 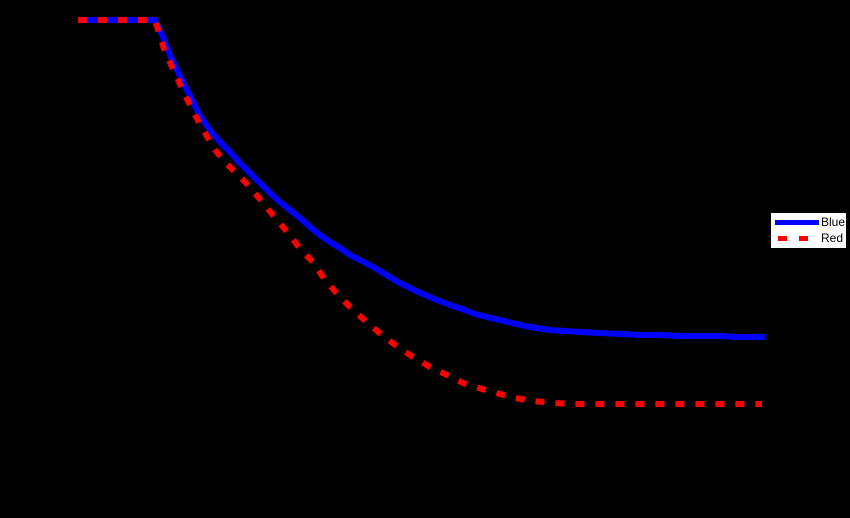 I want to click on legend-item-blue: Blue, so click(x=810, y=222).